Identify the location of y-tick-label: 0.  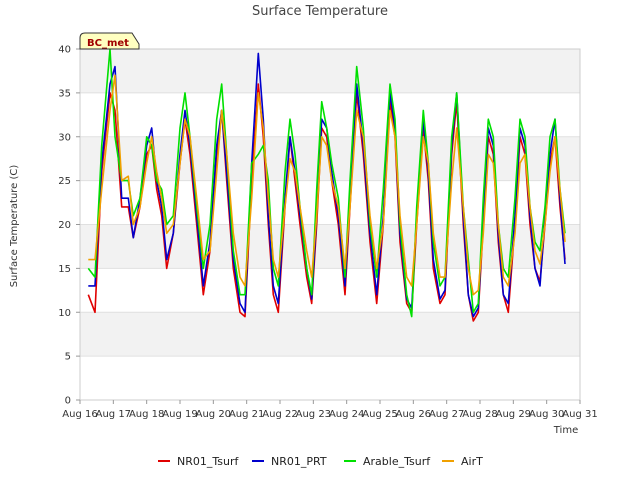
(68, 401).